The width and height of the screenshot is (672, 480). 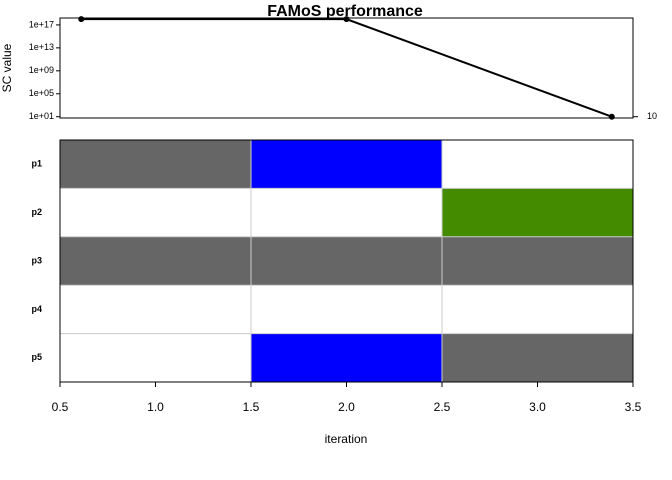 What do you see at coordinates (41, 70) in the screenshot?
I see `y-tick-label: 1e+09` at bounding box center [41, 70].